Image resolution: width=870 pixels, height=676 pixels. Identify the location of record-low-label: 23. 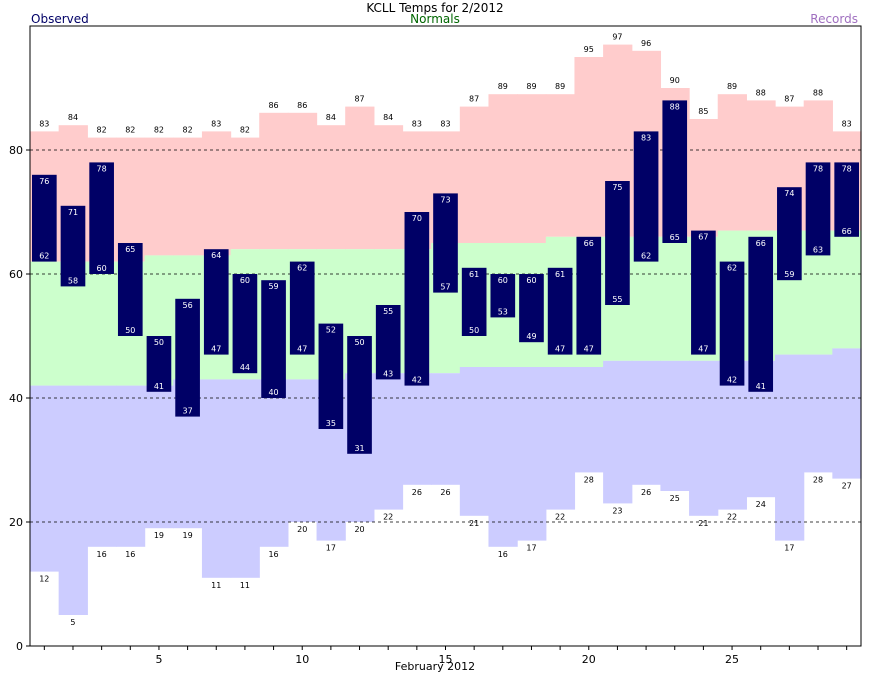
(617, 510).